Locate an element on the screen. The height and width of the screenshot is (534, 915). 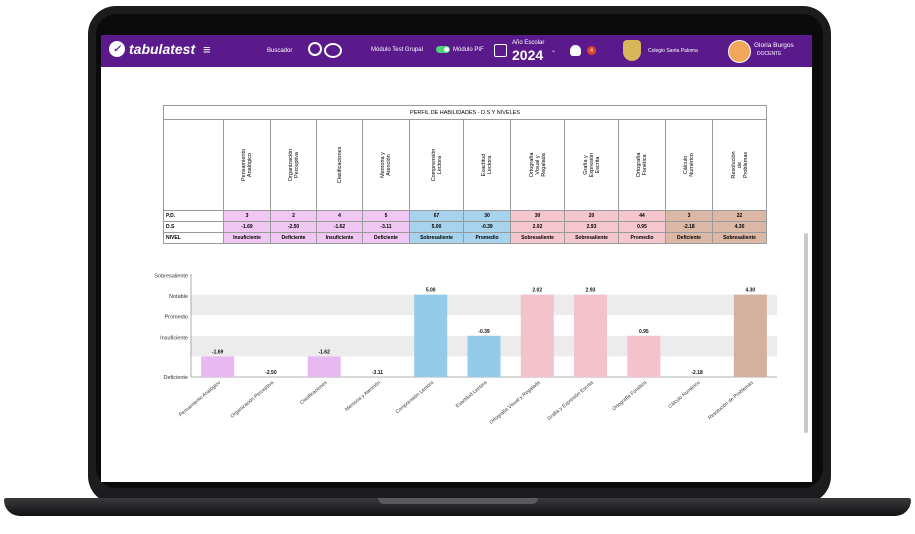
chevron-down-icon: ⌄ is located at coordinates (554, 51).